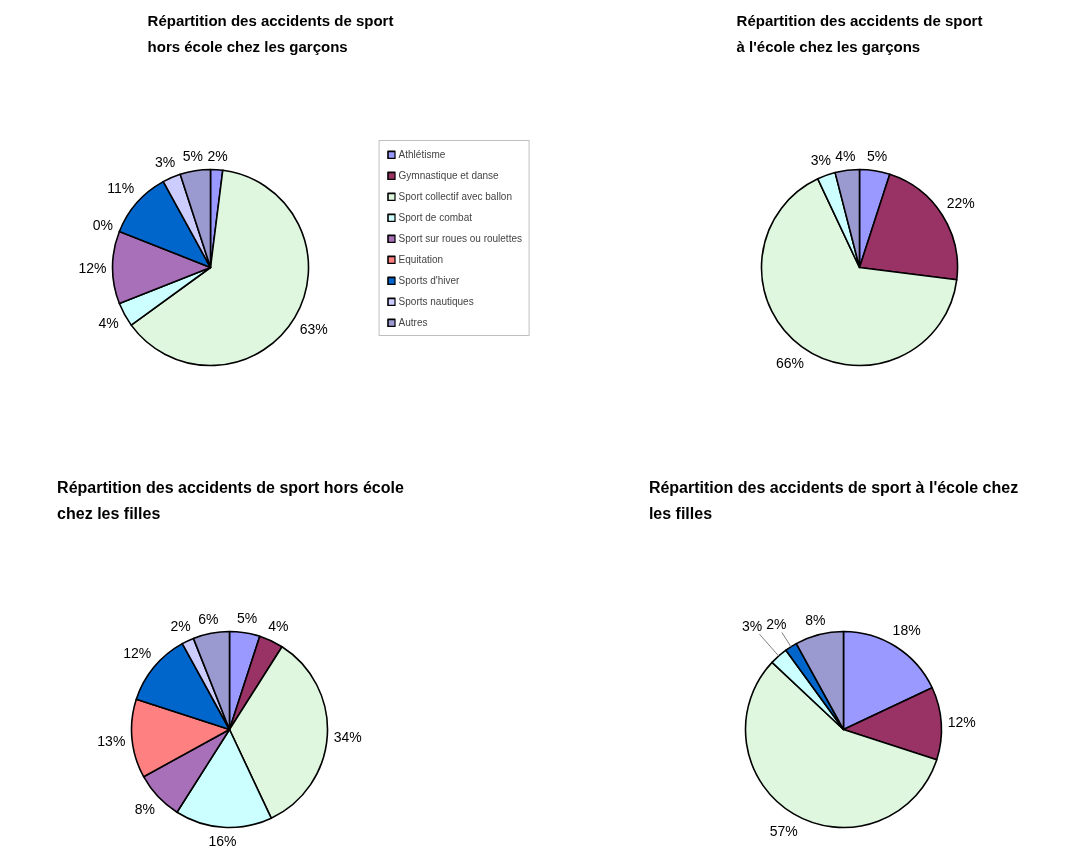  Describe the element at coordinates (460, 238) in the screenshot. I see `legend-label: Sport sur roues ou roulettes` at that location.